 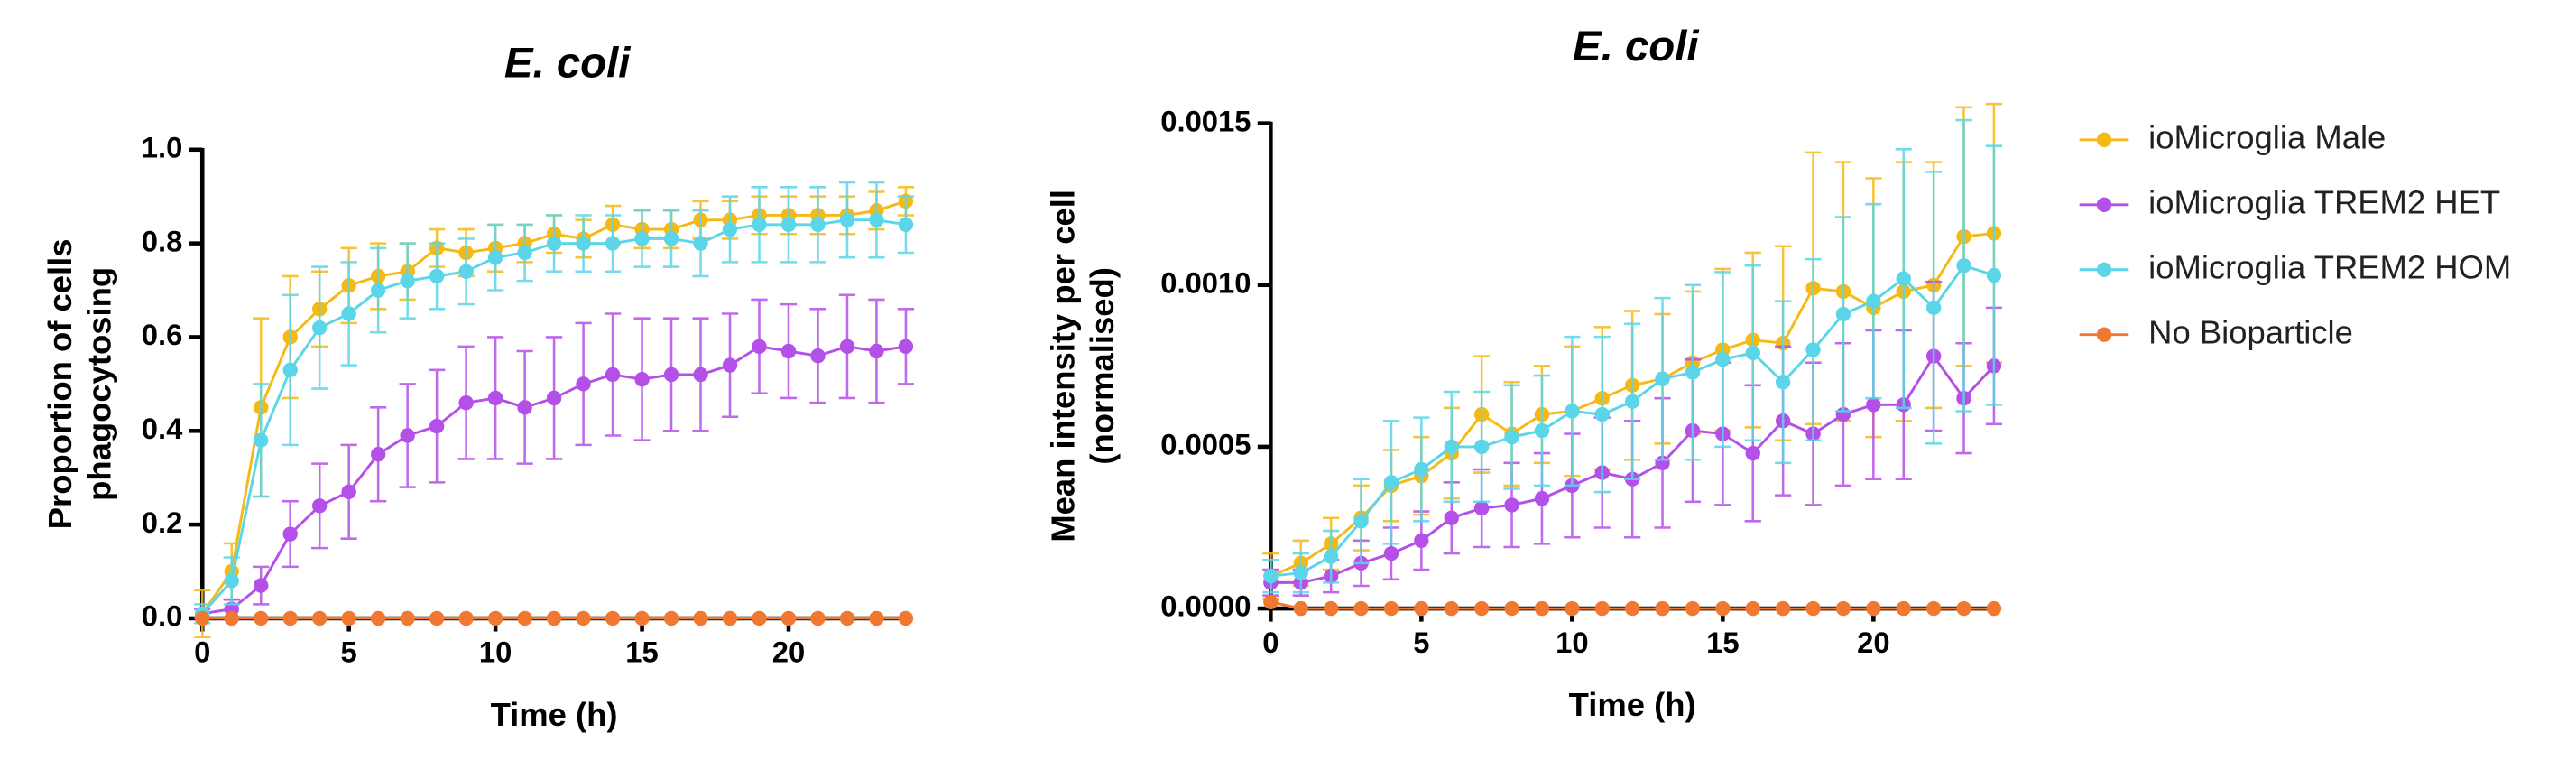 What do you see at coordinates (1205, 282) in the screenshot?
I see `y-tick-label: 0.0010` at bounding box center [1205, 282].